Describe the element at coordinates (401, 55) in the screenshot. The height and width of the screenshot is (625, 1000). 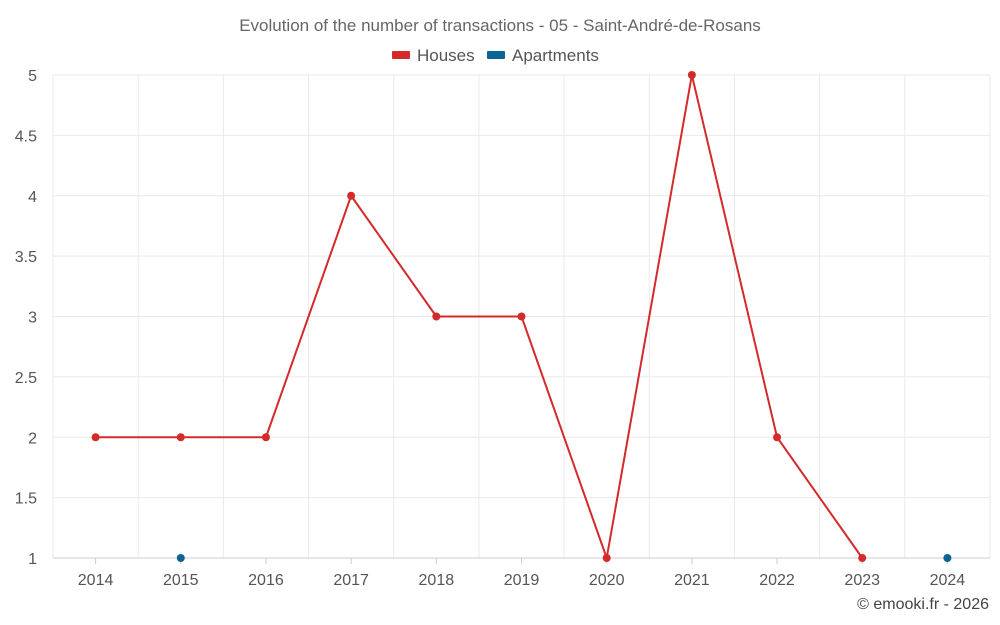
I see `legend-swatch-houses` at that location.